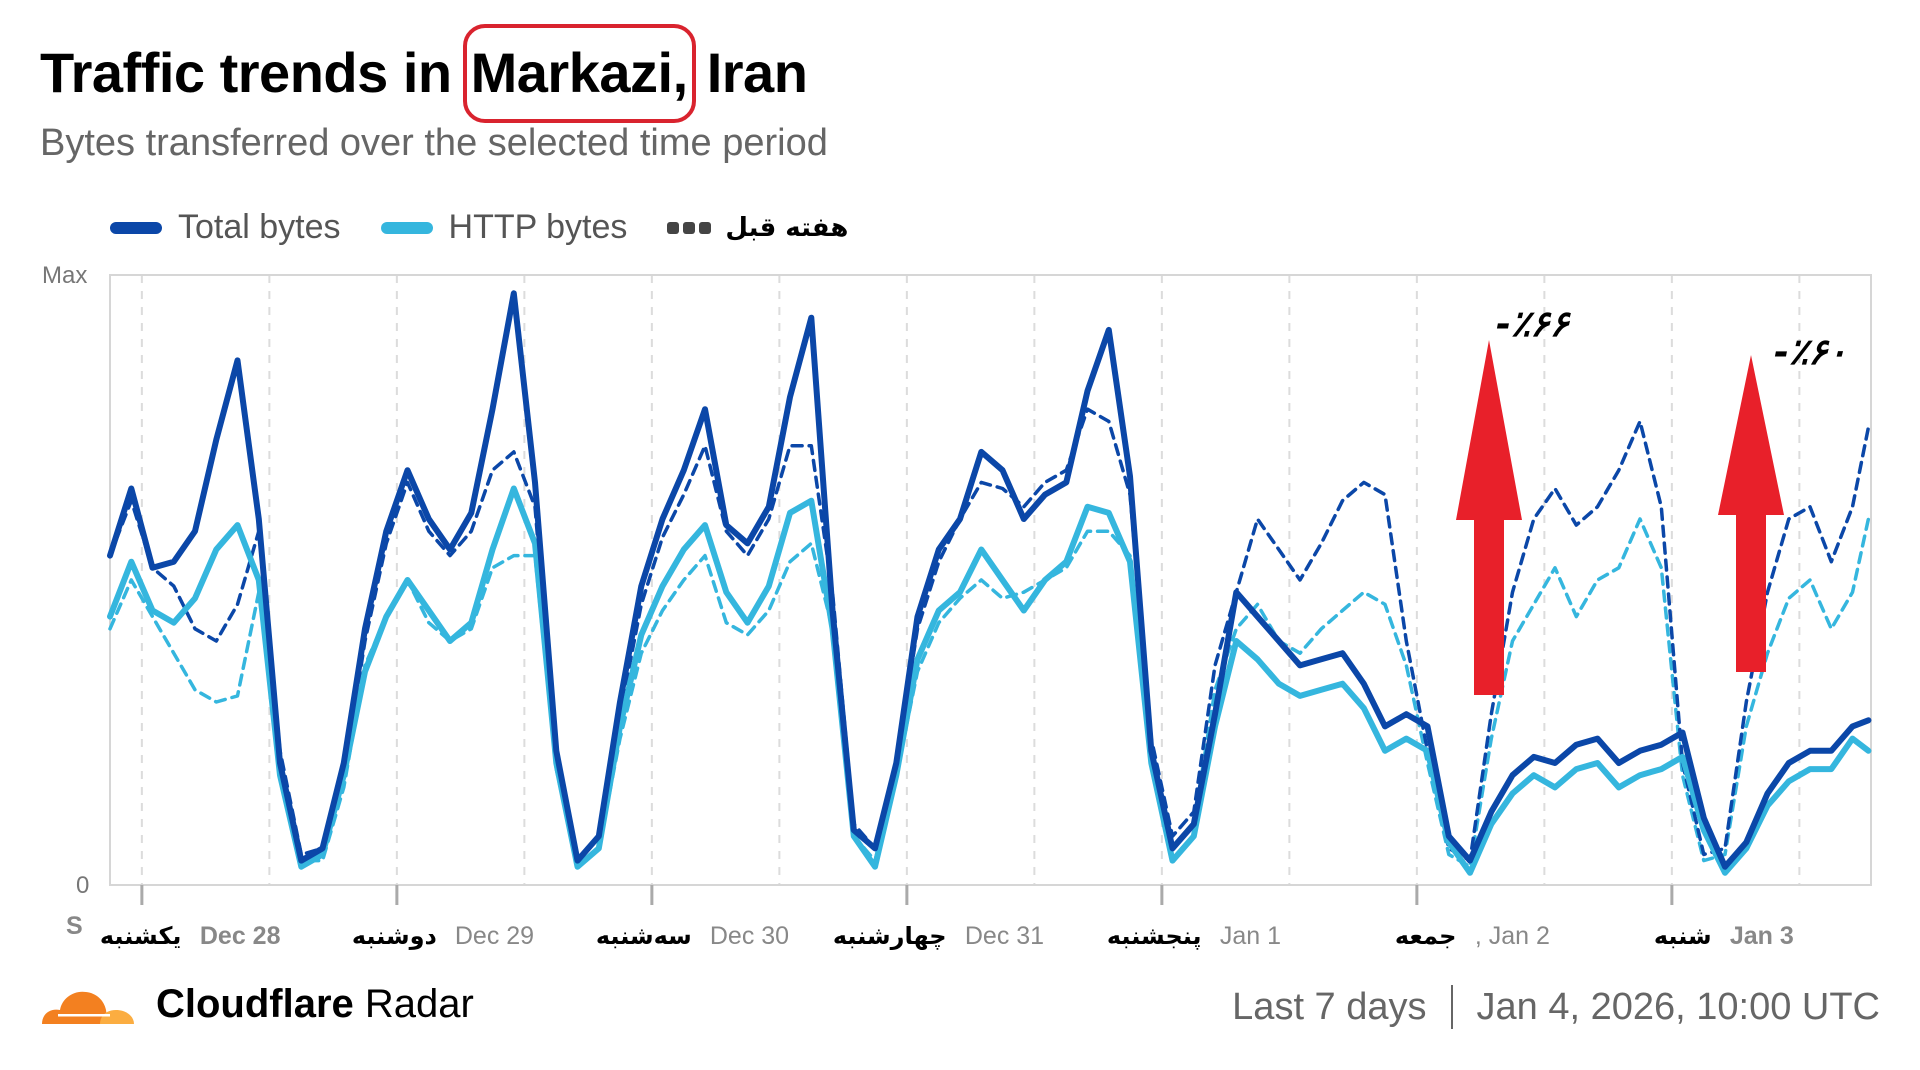  What do you see at coordinates (65, 275) in the screenshot?
I see `y-axis-max-label: Max` at bounding box center [65, 275].